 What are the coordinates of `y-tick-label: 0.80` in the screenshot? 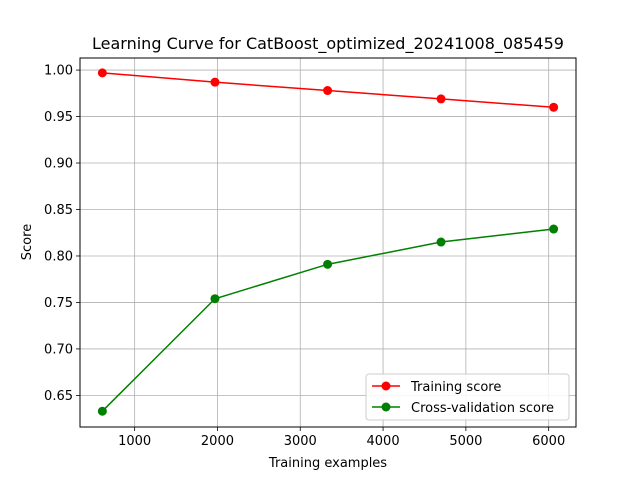 It's located at (58, 256).